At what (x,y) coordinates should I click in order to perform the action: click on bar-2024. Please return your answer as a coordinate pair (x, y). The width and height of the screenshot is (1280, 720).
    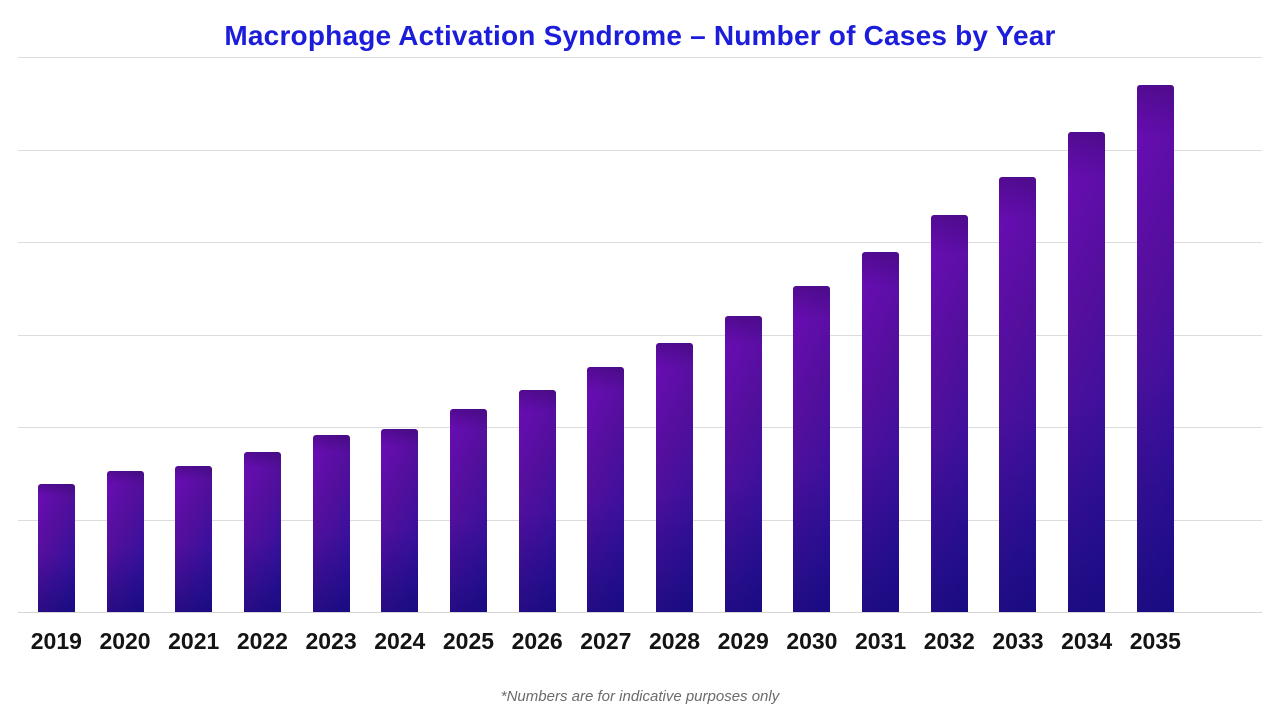
    Looking at the image, I should click on (400, 520).